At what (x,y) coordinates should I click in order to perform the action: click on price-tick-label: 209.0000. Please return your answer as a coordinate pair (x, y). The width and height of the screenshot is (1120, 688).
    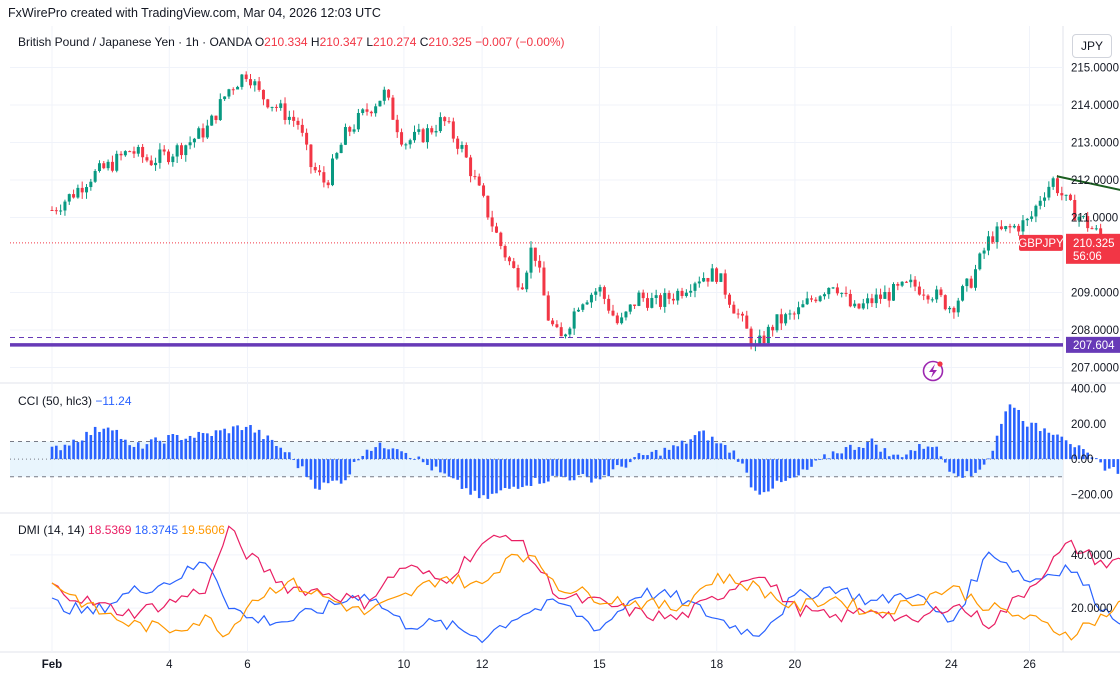
    Looking at the image, I should click on (1095, 294).